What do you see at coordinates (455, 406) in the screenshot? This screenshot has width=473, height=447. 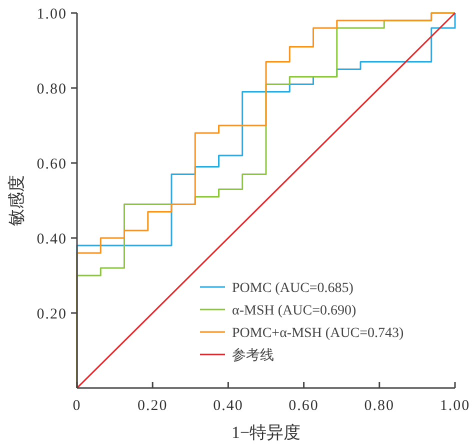 I see `x-tick-label: 1.00` at bounding box center [455, 406].